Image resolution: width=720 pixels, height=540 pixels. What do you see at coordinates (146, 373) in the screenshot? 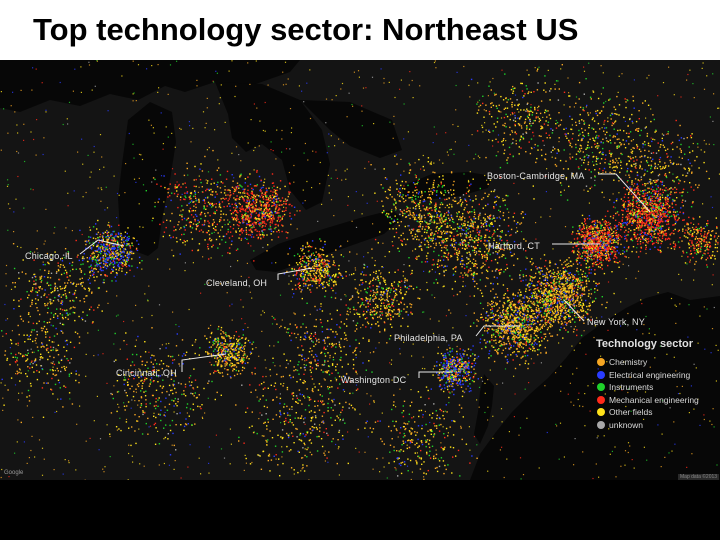
I see `city-label-cincinnati: Cincinnati, OH` at bounding box center [146, 373].